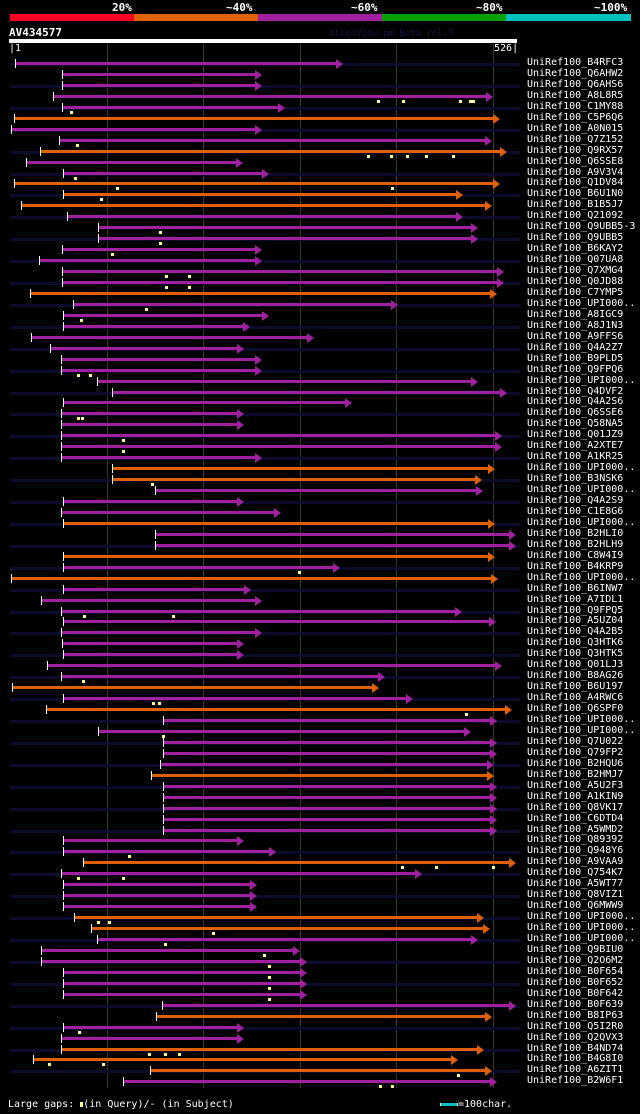  Describe the element at coordinates (320, 359) in the screenshot. I see `hit-row: UniRef100_B9PLD5` at that location.